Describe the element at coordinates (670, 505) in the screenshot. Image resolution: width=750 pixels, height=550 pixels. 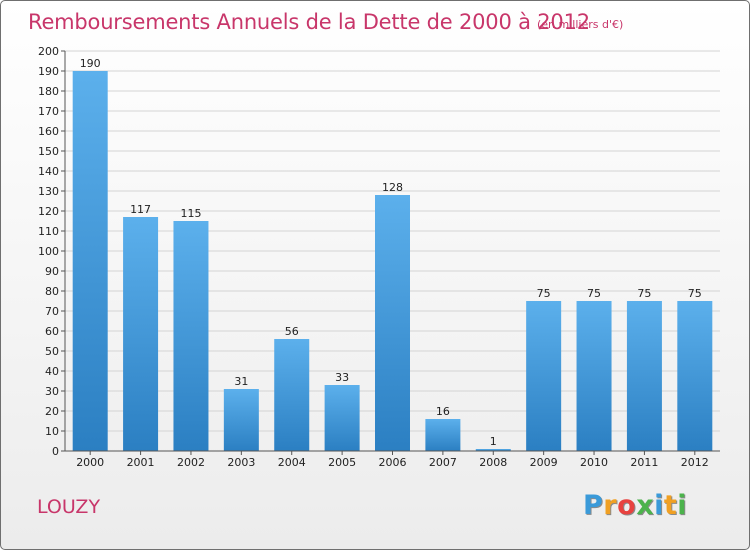
I see `logo-letter: t` at that location.